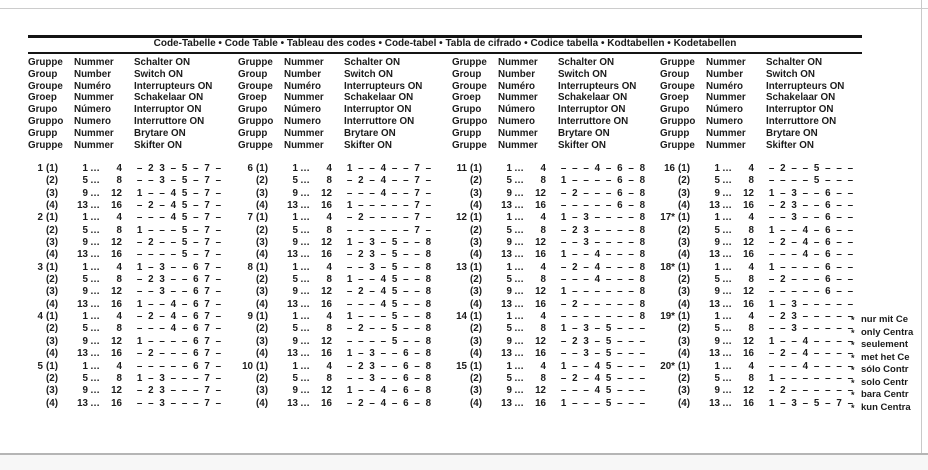 The height and width of the screenshot is (470, 928). I want to click on header-number-label: Nummer, so click(726, 62).